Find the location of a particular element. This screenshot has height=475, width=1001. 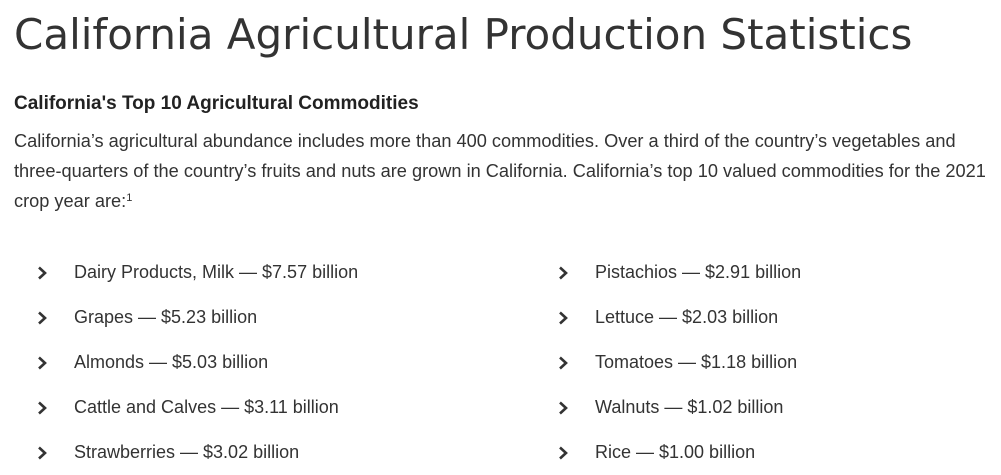

list-item-label: Rice — $1.00 billion is located at coordinates (675, 452).